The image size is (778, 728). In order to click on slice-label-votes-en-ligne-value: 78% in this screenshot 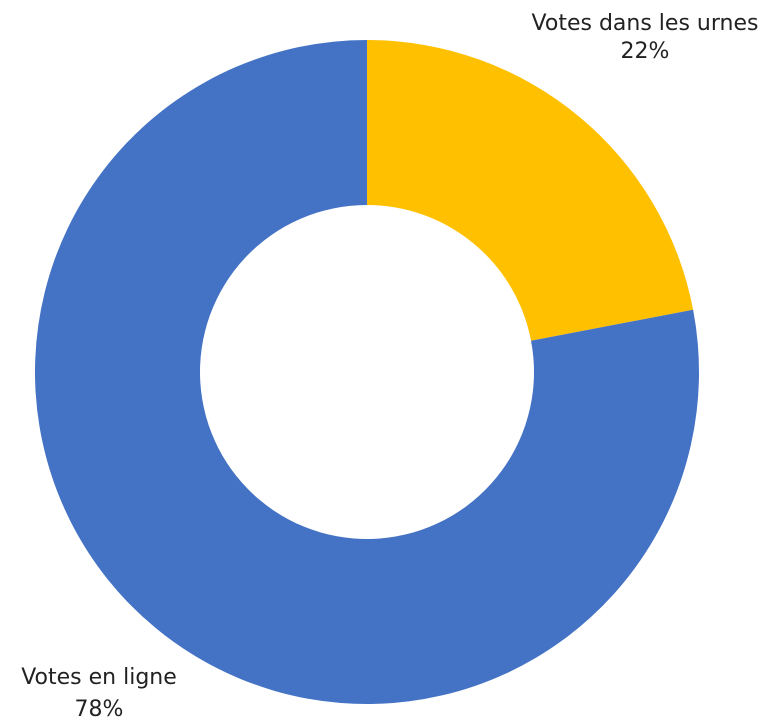, I will do `click(99, 709)`.